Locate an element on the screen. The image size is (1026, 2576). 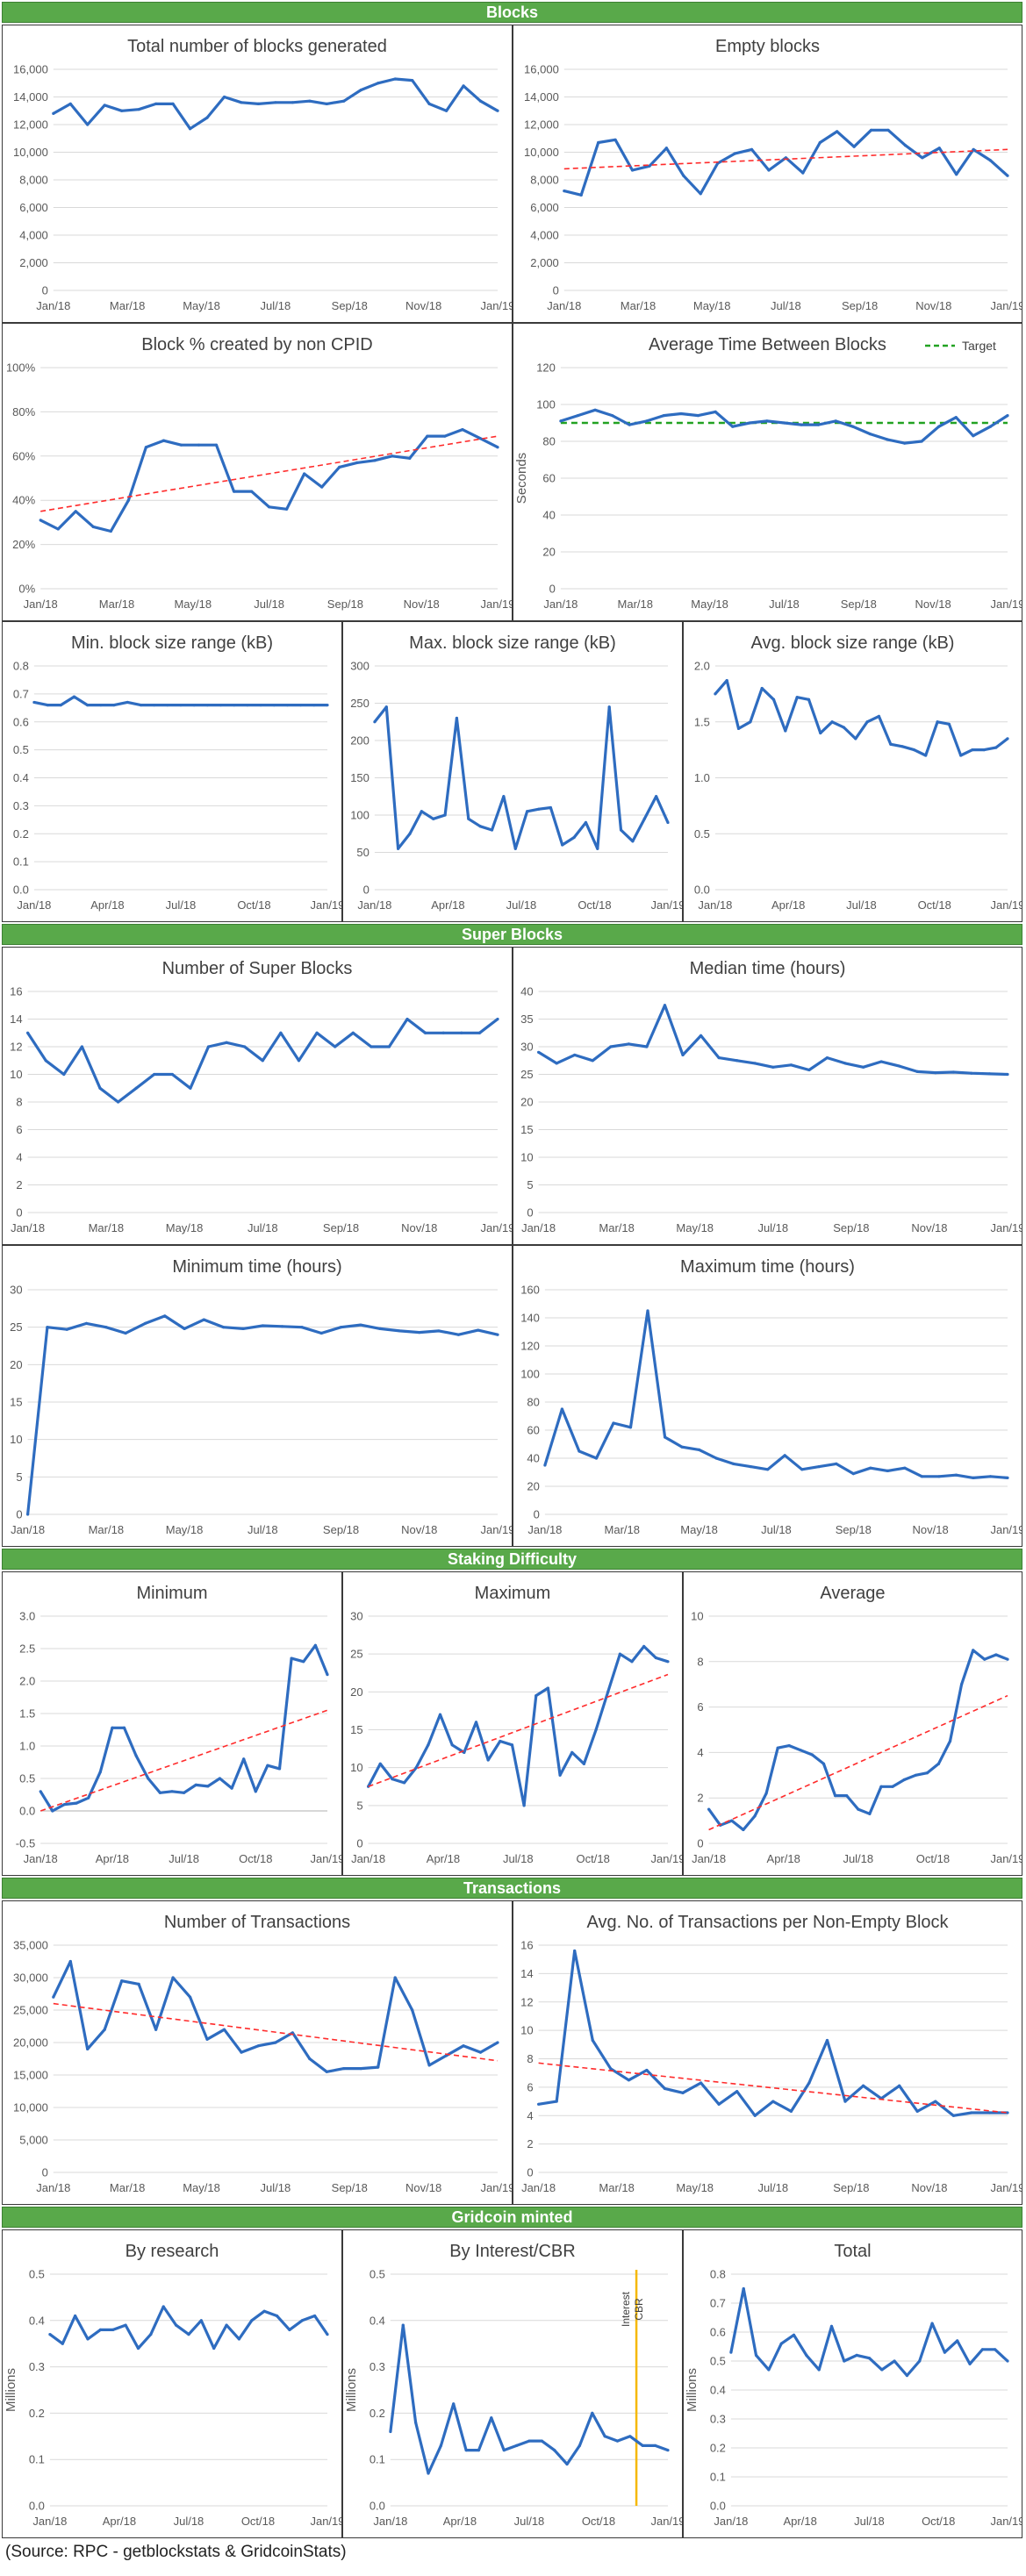
y-tick-label: 10,000 is located at coordinates (30, 2107).